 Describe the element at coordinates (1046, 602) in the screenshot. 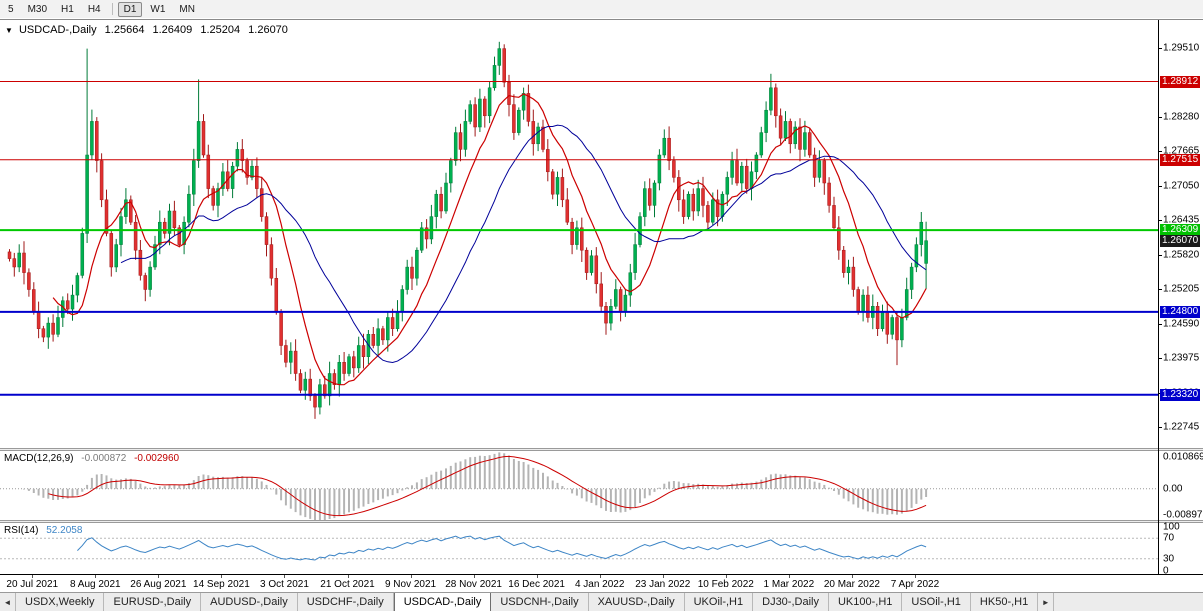

I see `tab-scroll-right-button: ►` at that location.